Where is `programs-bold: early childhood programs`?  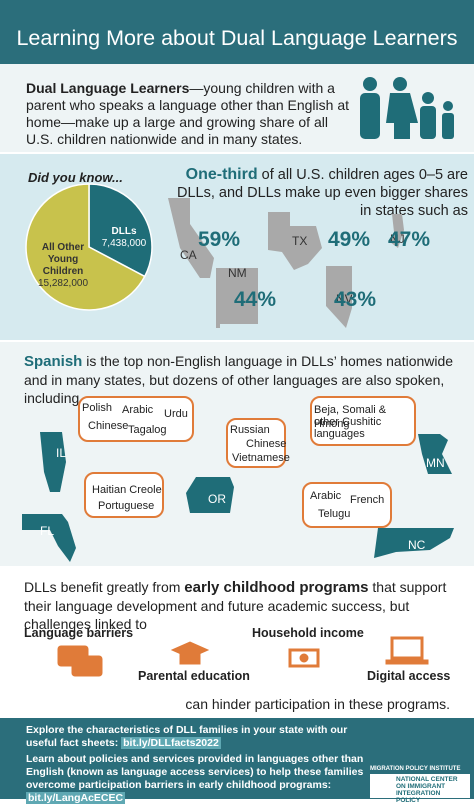
programs-bold: early childhood programs is located at coordinates (276, 587).